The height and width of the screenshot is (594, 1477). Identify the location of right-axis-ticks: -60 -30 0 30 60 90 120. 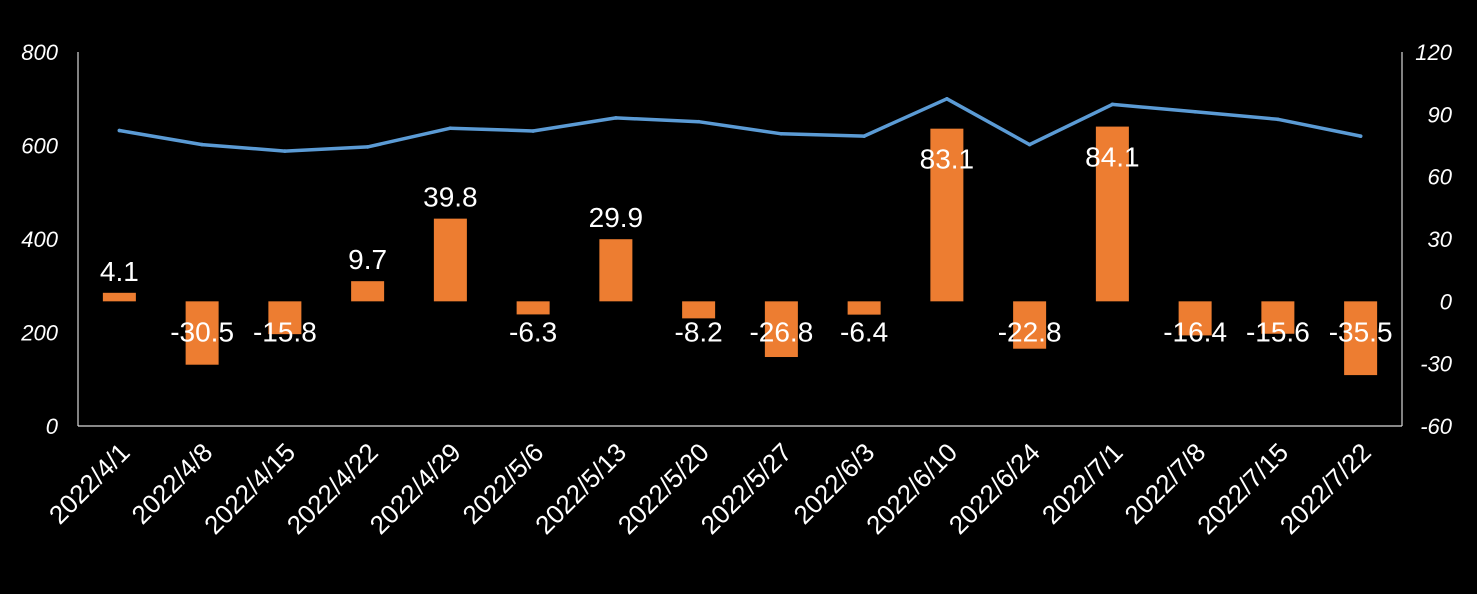
(1433, 239).